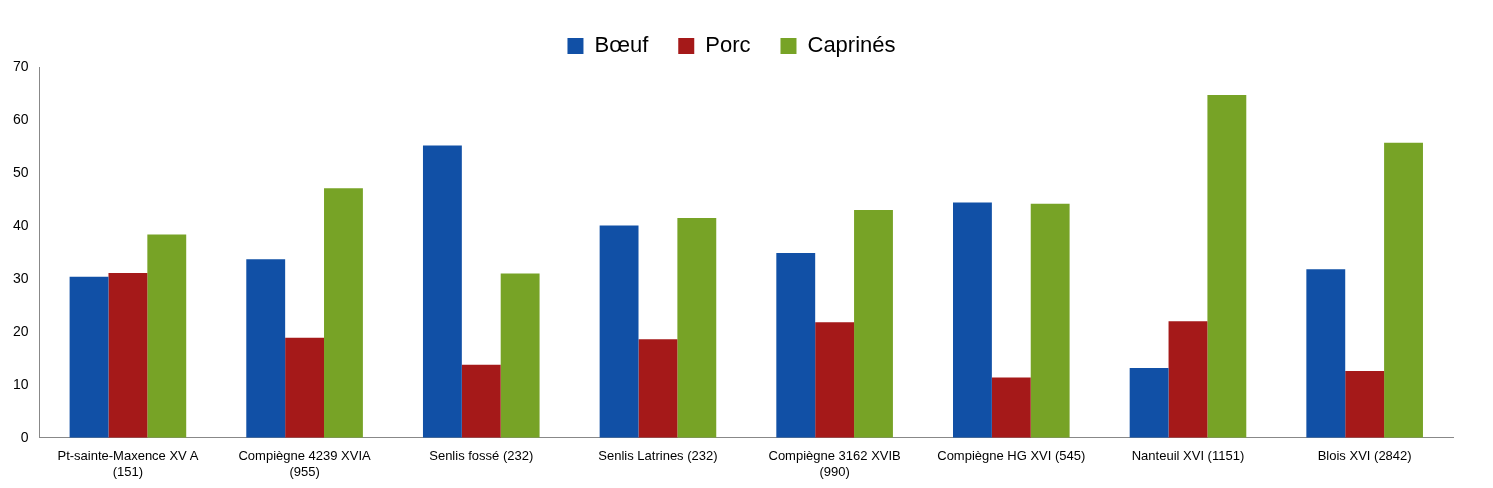 The width and height of the screenshot is (1493, 488). I want to click on y-tick-label: 60, so click(20, 118).